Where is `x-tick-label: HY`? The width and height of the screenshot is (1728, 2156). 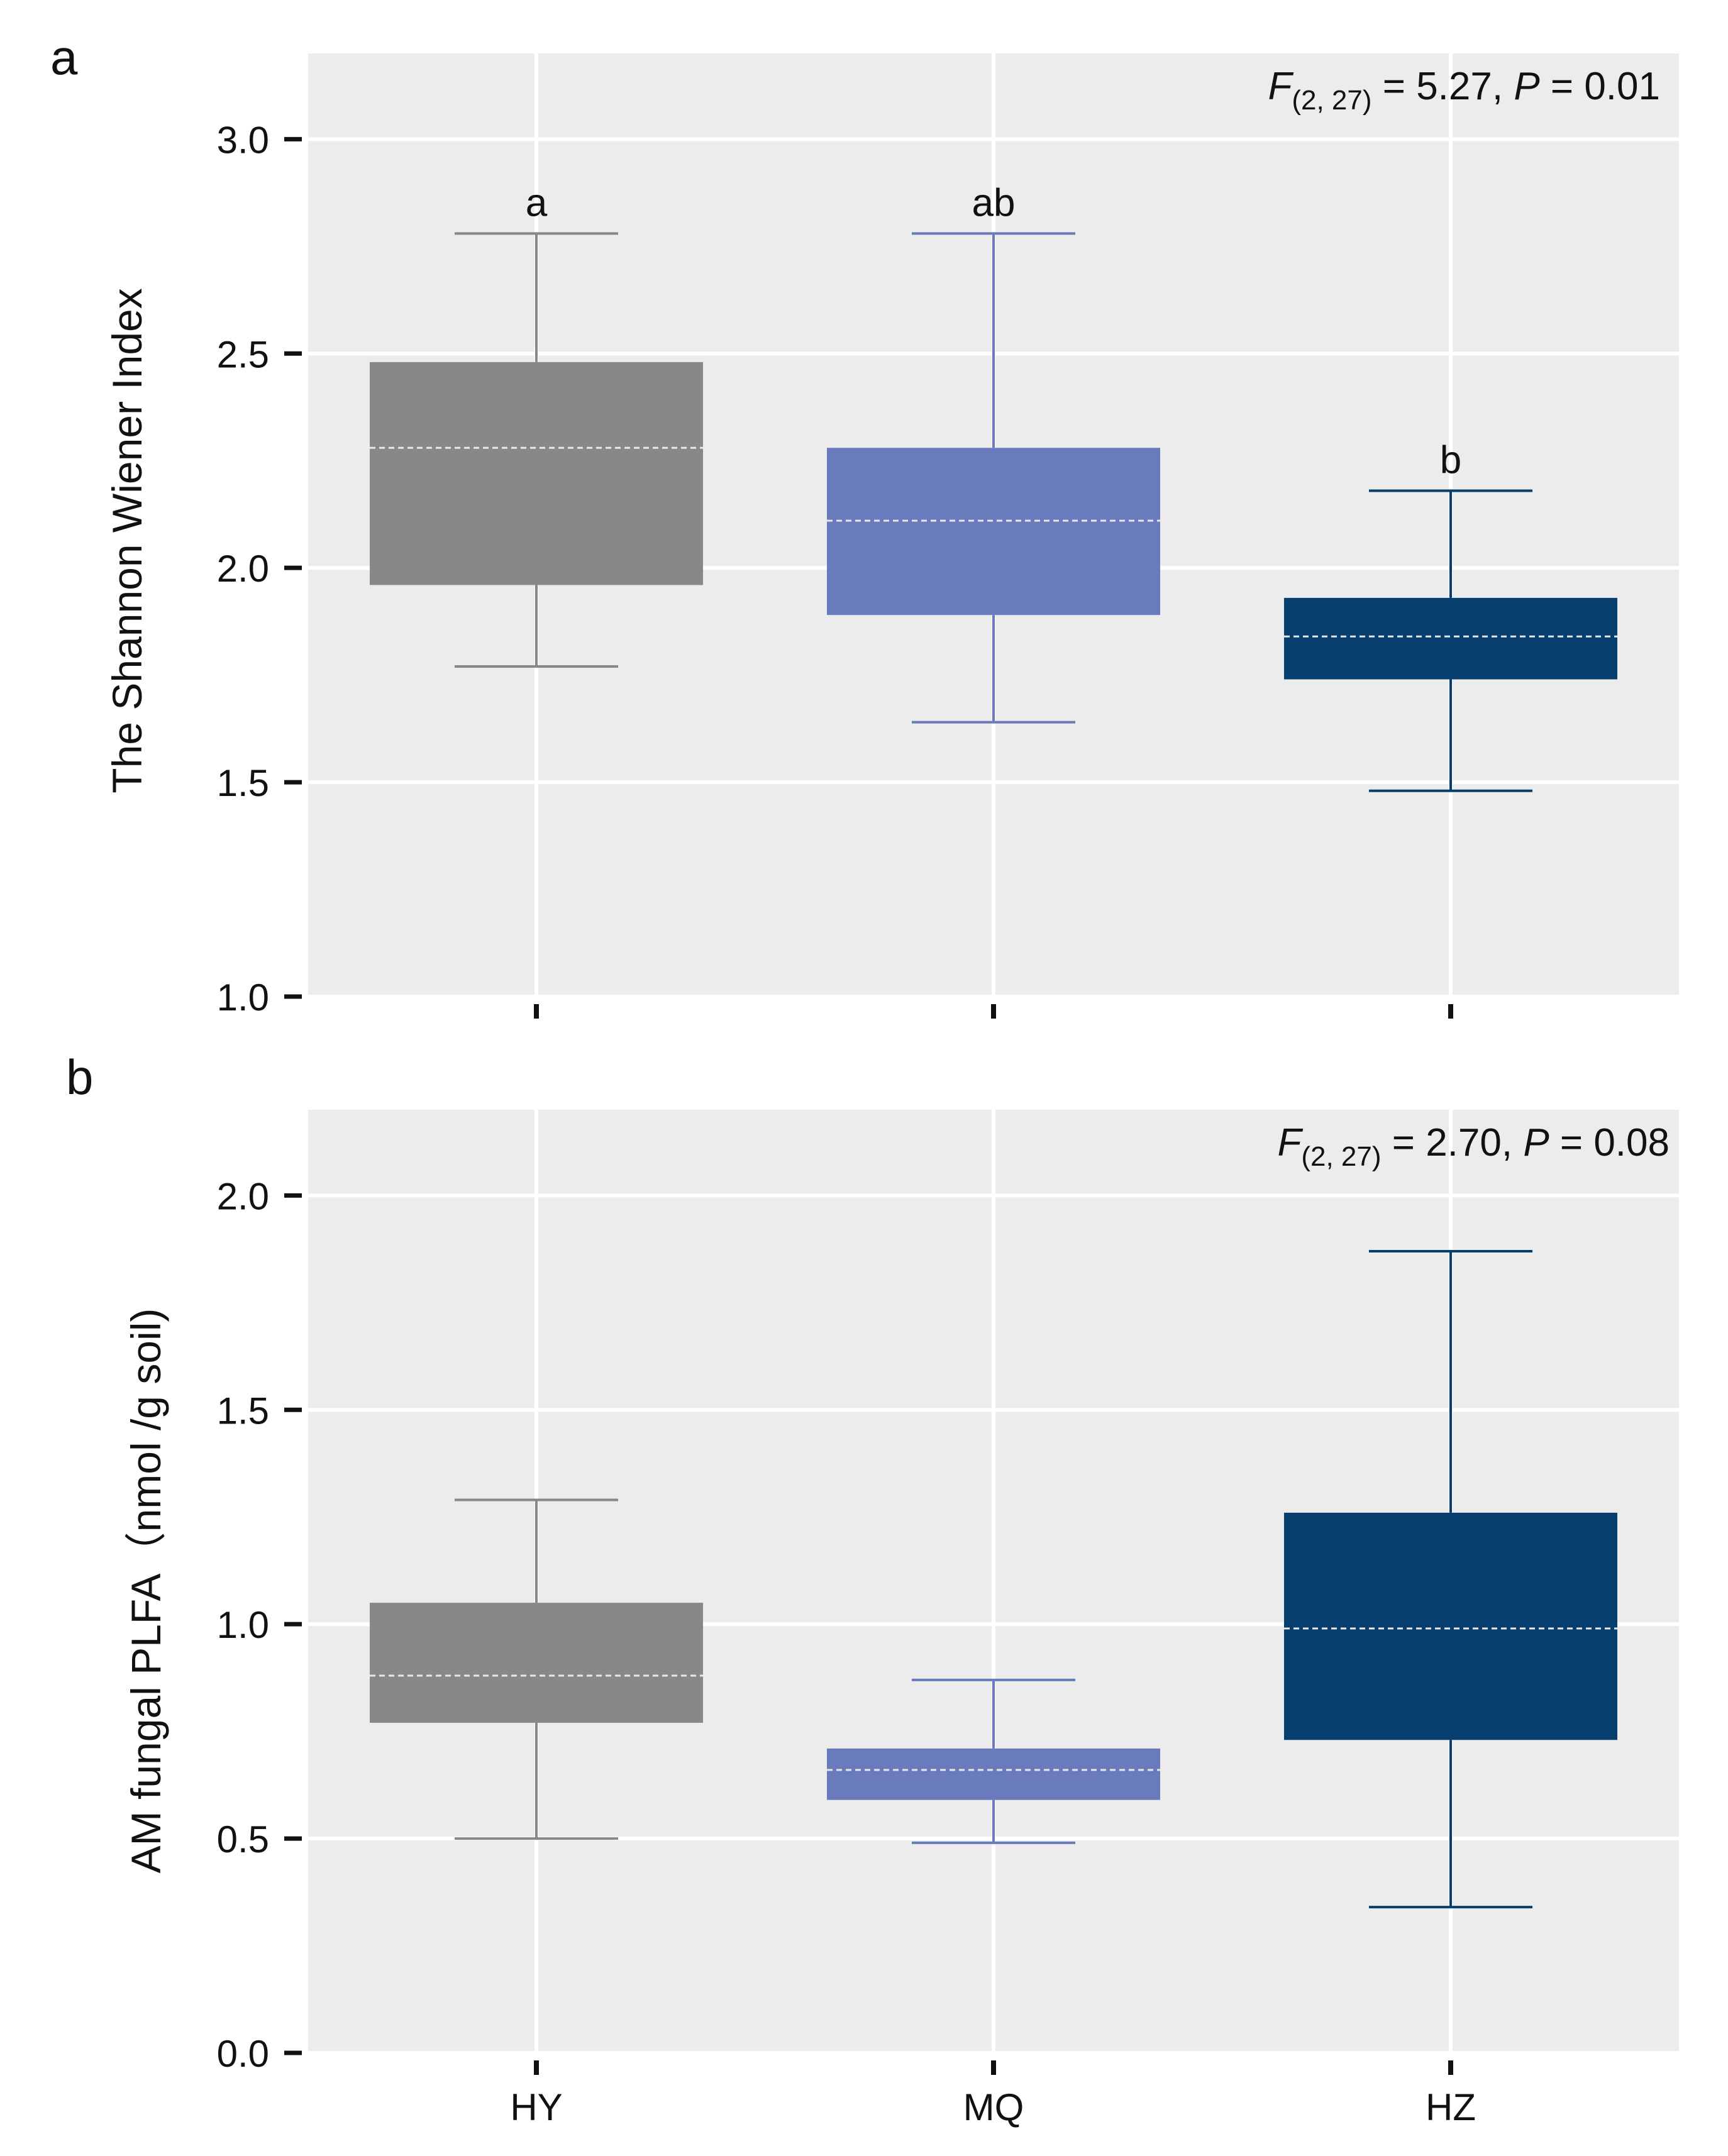
x-tick-label: HY is located at coordinates (536, 2107).